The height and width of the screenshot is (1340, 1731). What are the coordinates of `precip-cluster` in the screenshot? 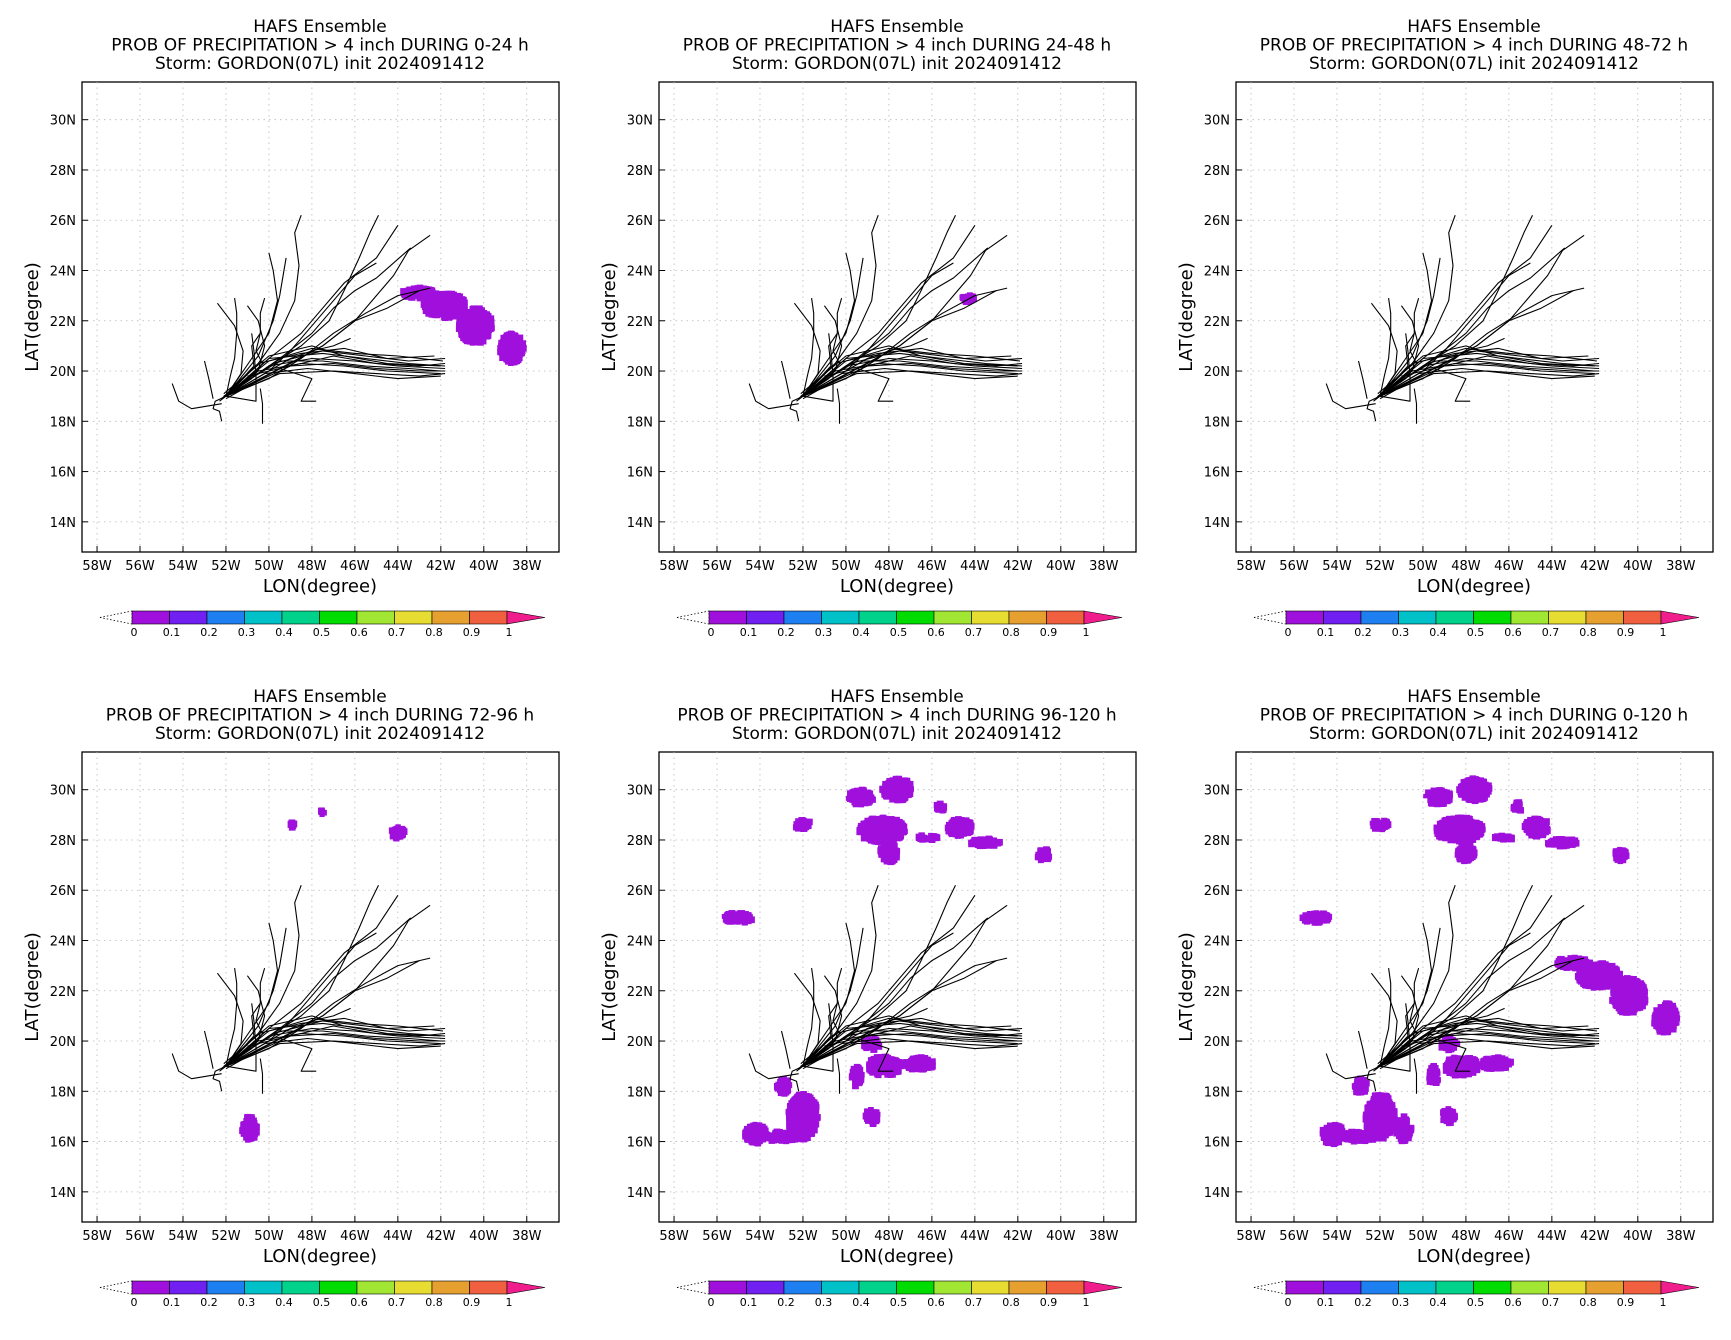 It's located at (1474, 790).